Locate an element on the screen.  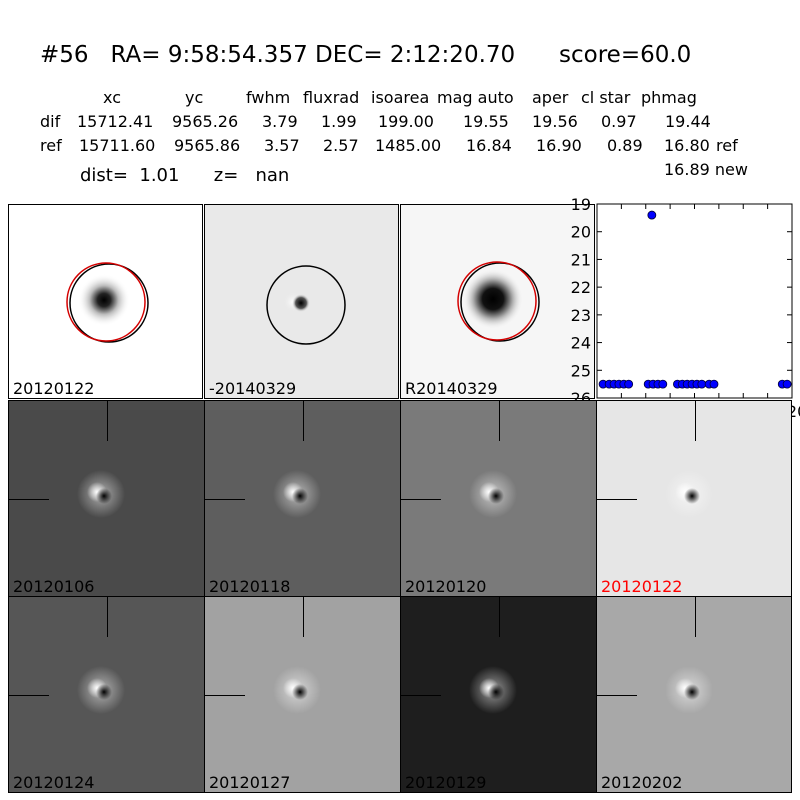
dif-value: 19.55 is located at coordinates (486, 121).